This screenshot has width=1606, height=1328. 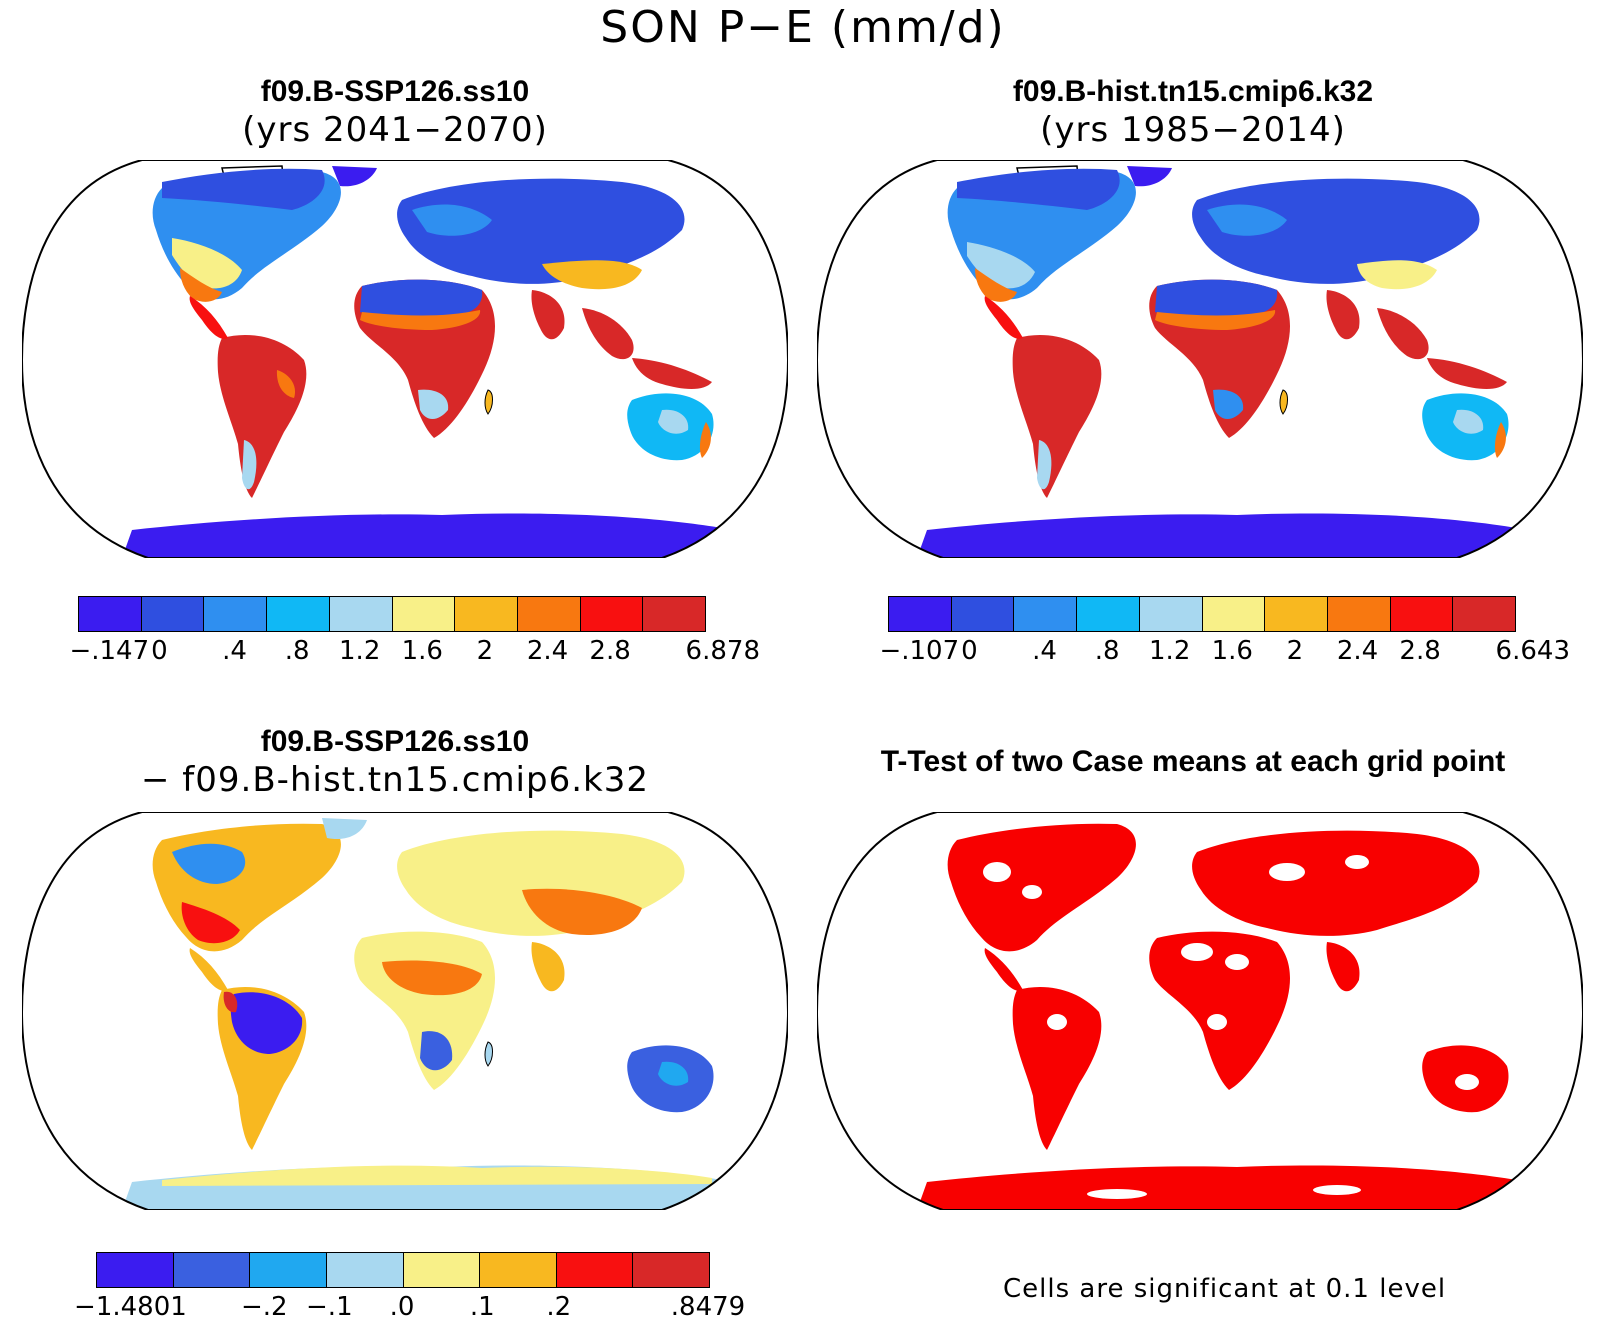 I want to click on panel-case-name: f09.B-SSP126.ss10, so click(x=395, y=91).